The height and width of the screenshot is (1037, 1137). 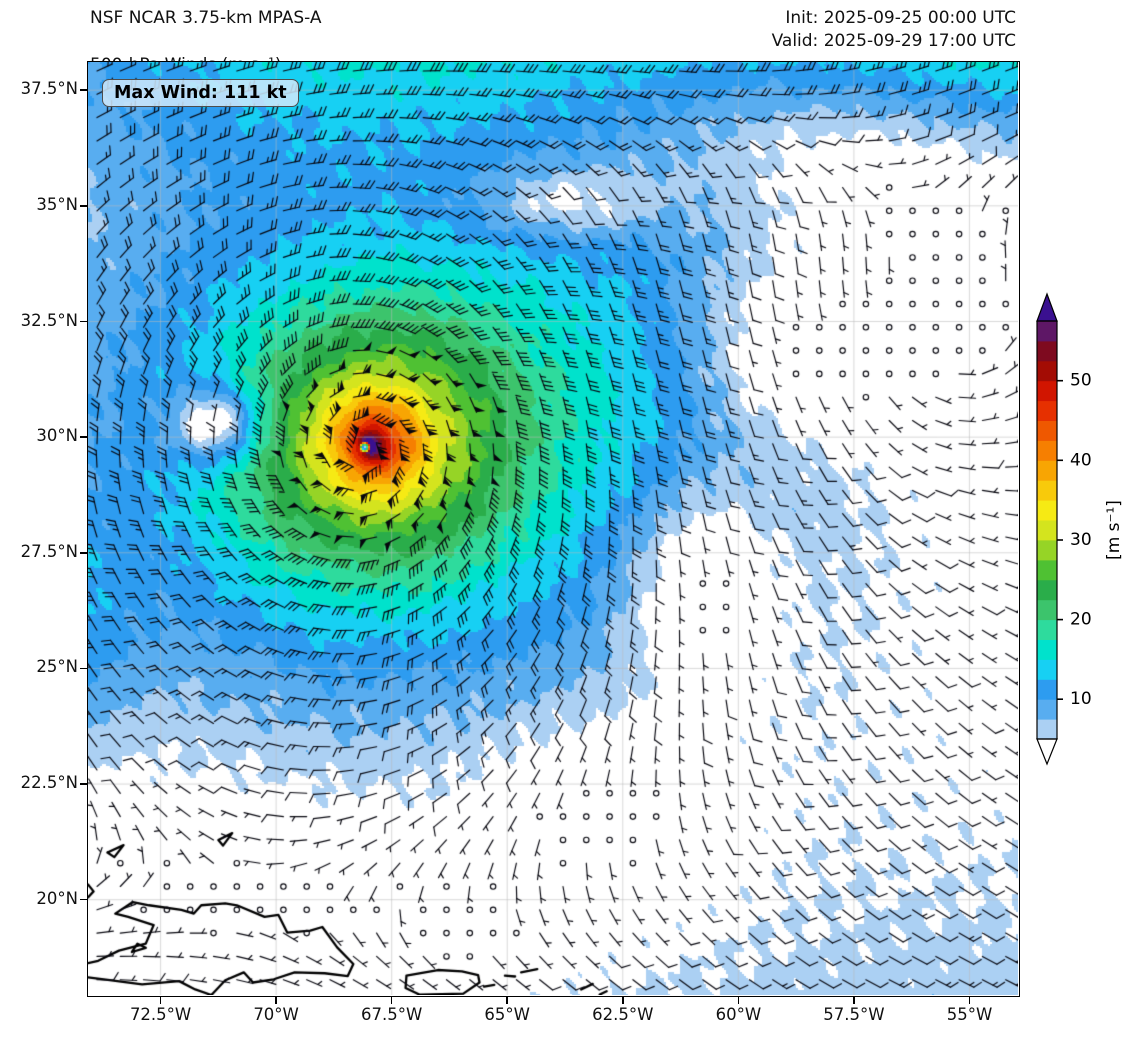 What do you see at coordinates (1081, 620) in the screenshot?
I see `svg-text: 20` at bounding box center [1081, 620].